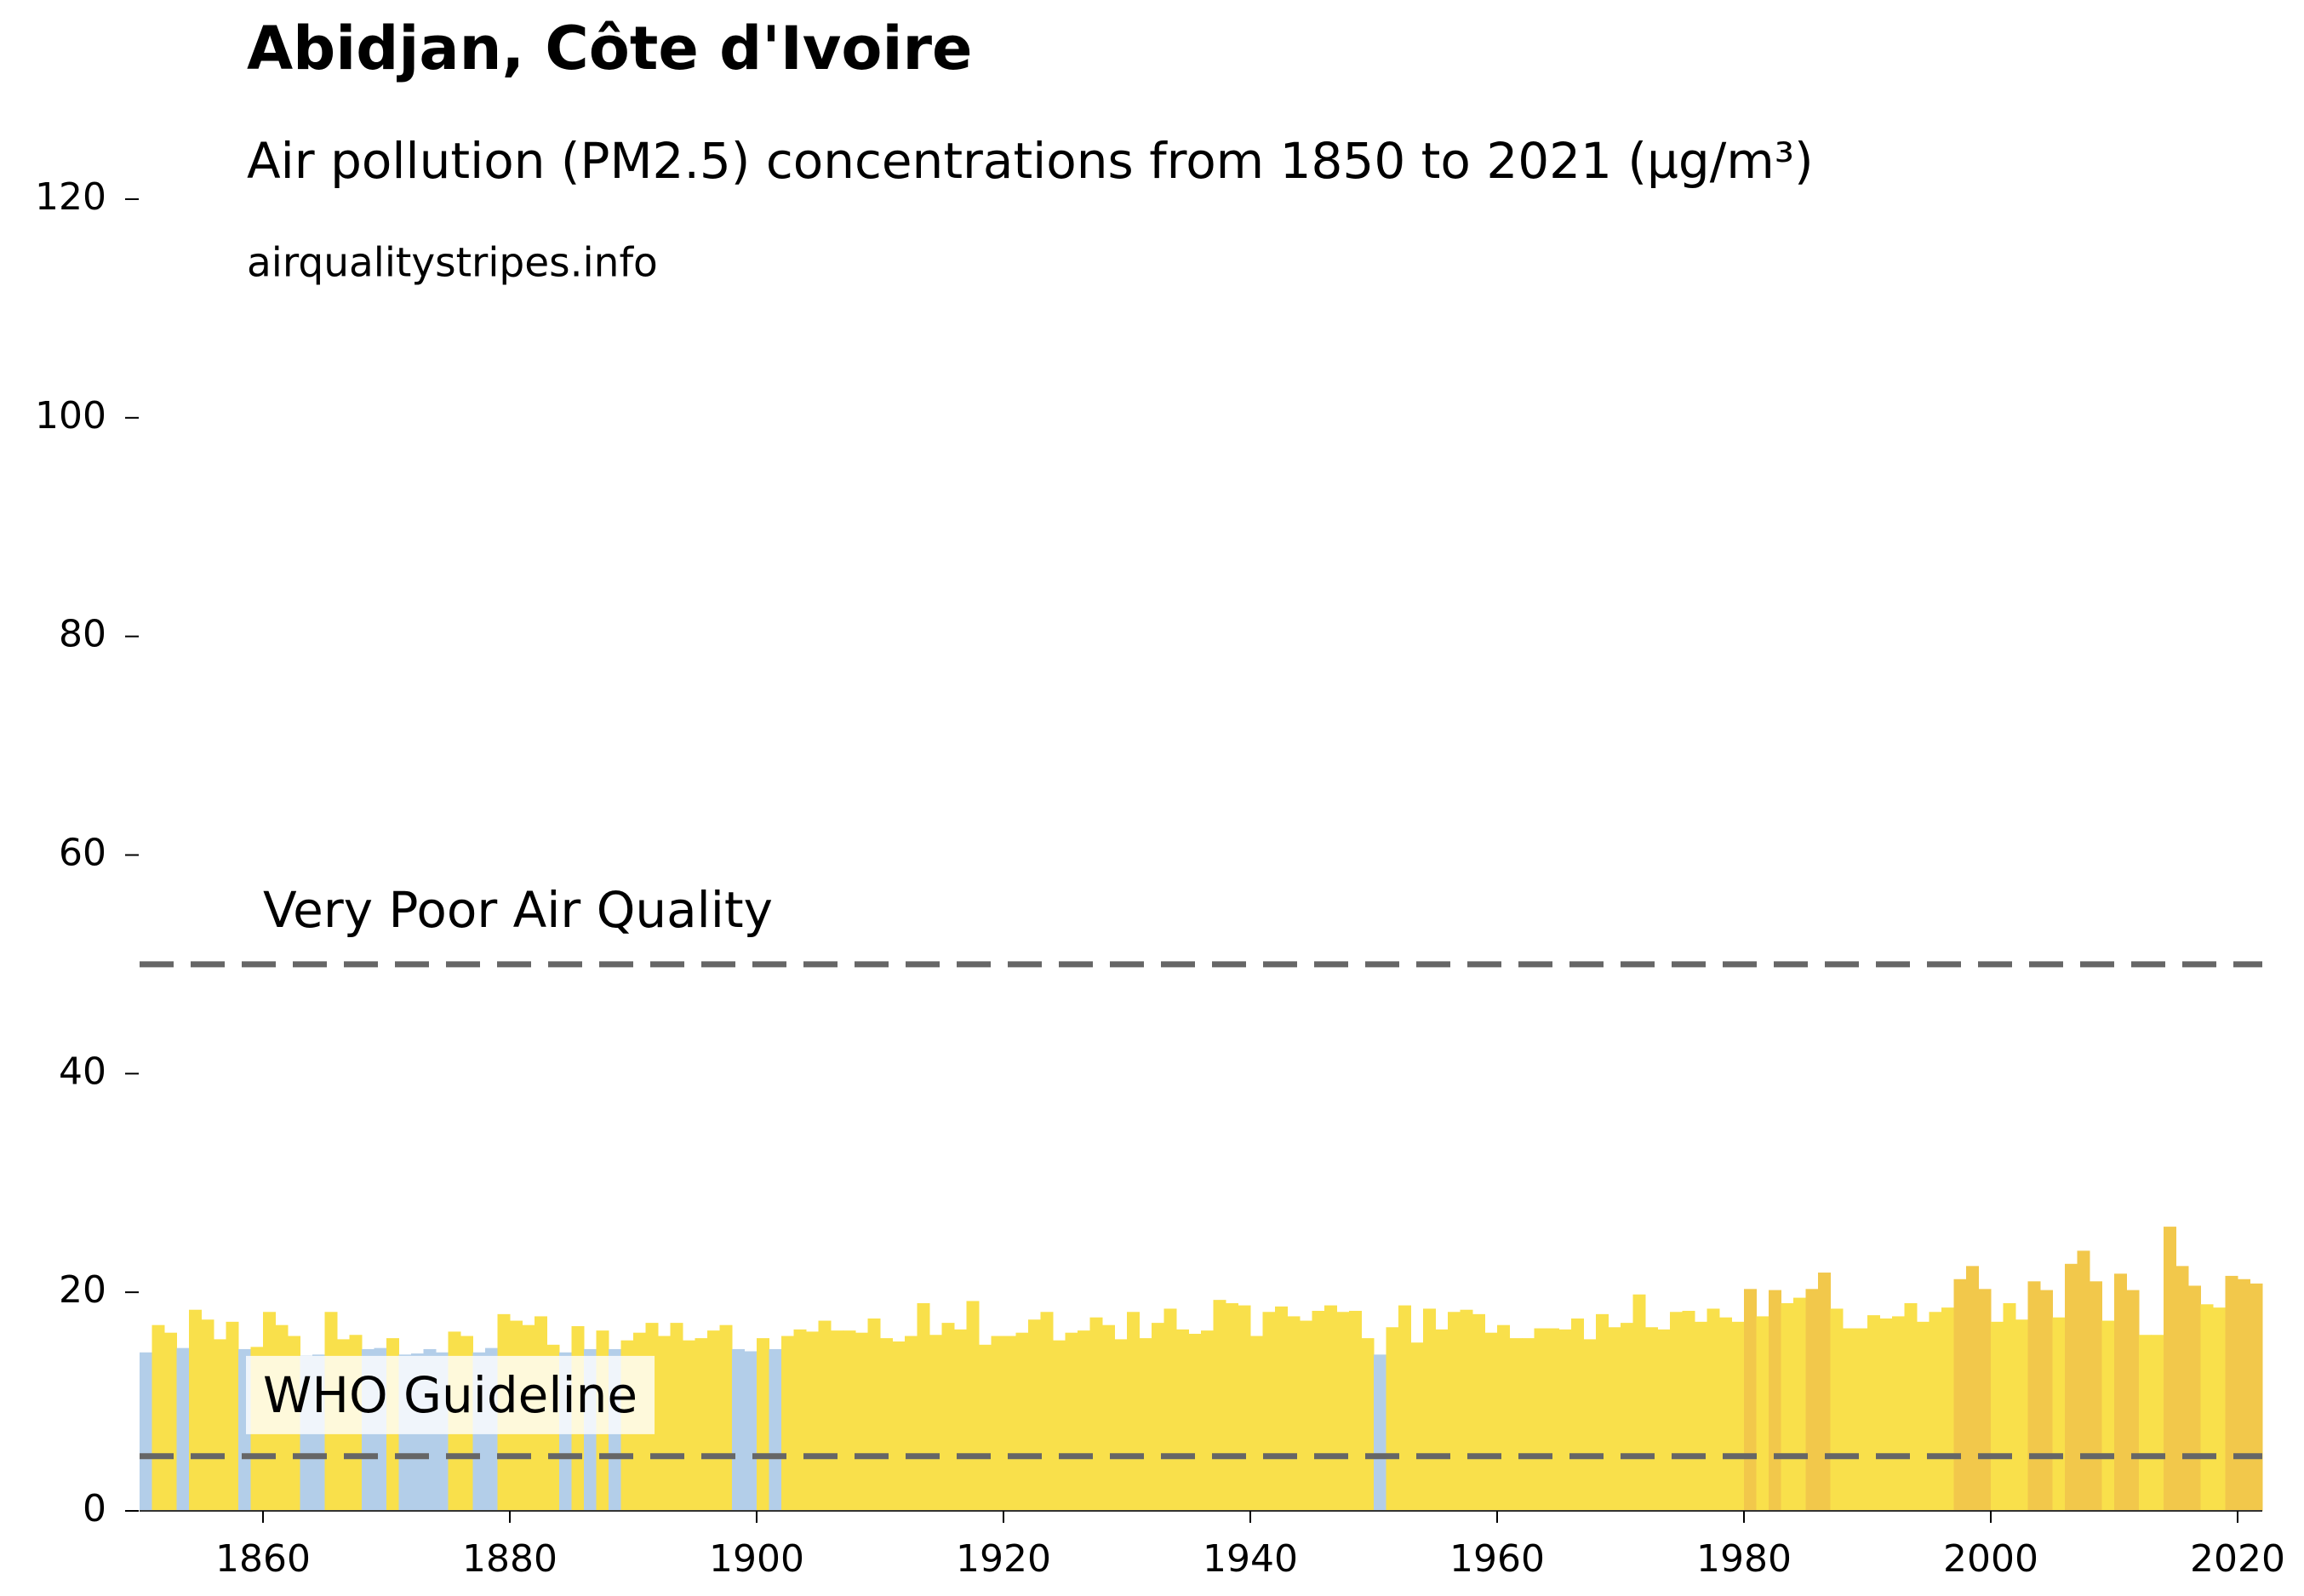  What do you see at coordinates (82, 634) in the screenshot?
I see `y-tick-label: 80` at bounding box center [82, 634].